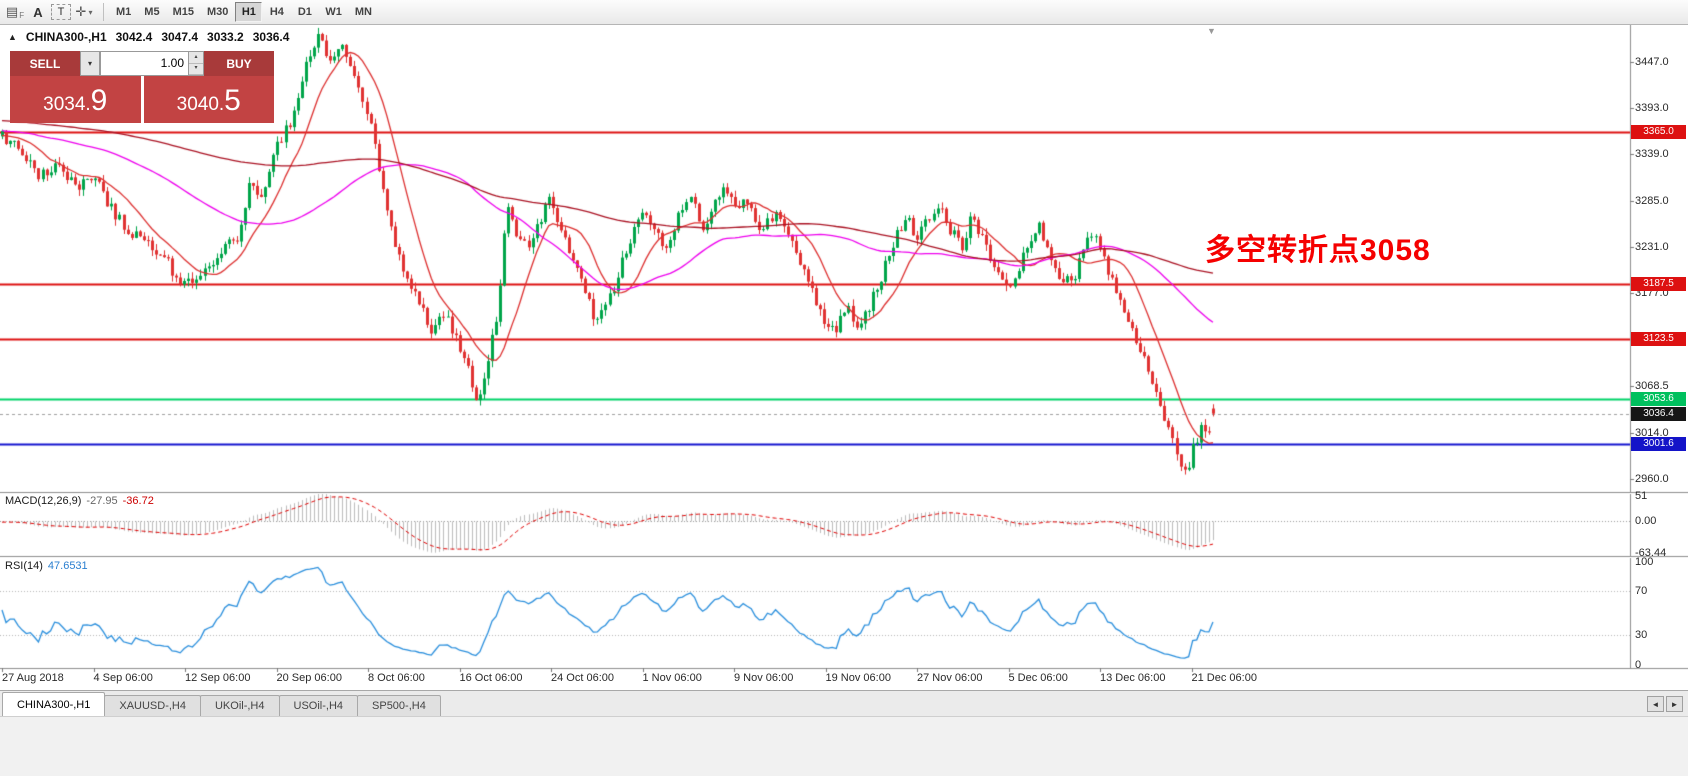 Image resolution: width=1688 pixels, height=776 pixels. What do you see at coordinates (33, 678) in the screenshot?
I see `time-axis-label: 27 Aug 2018` at bounding box center [33, 678].